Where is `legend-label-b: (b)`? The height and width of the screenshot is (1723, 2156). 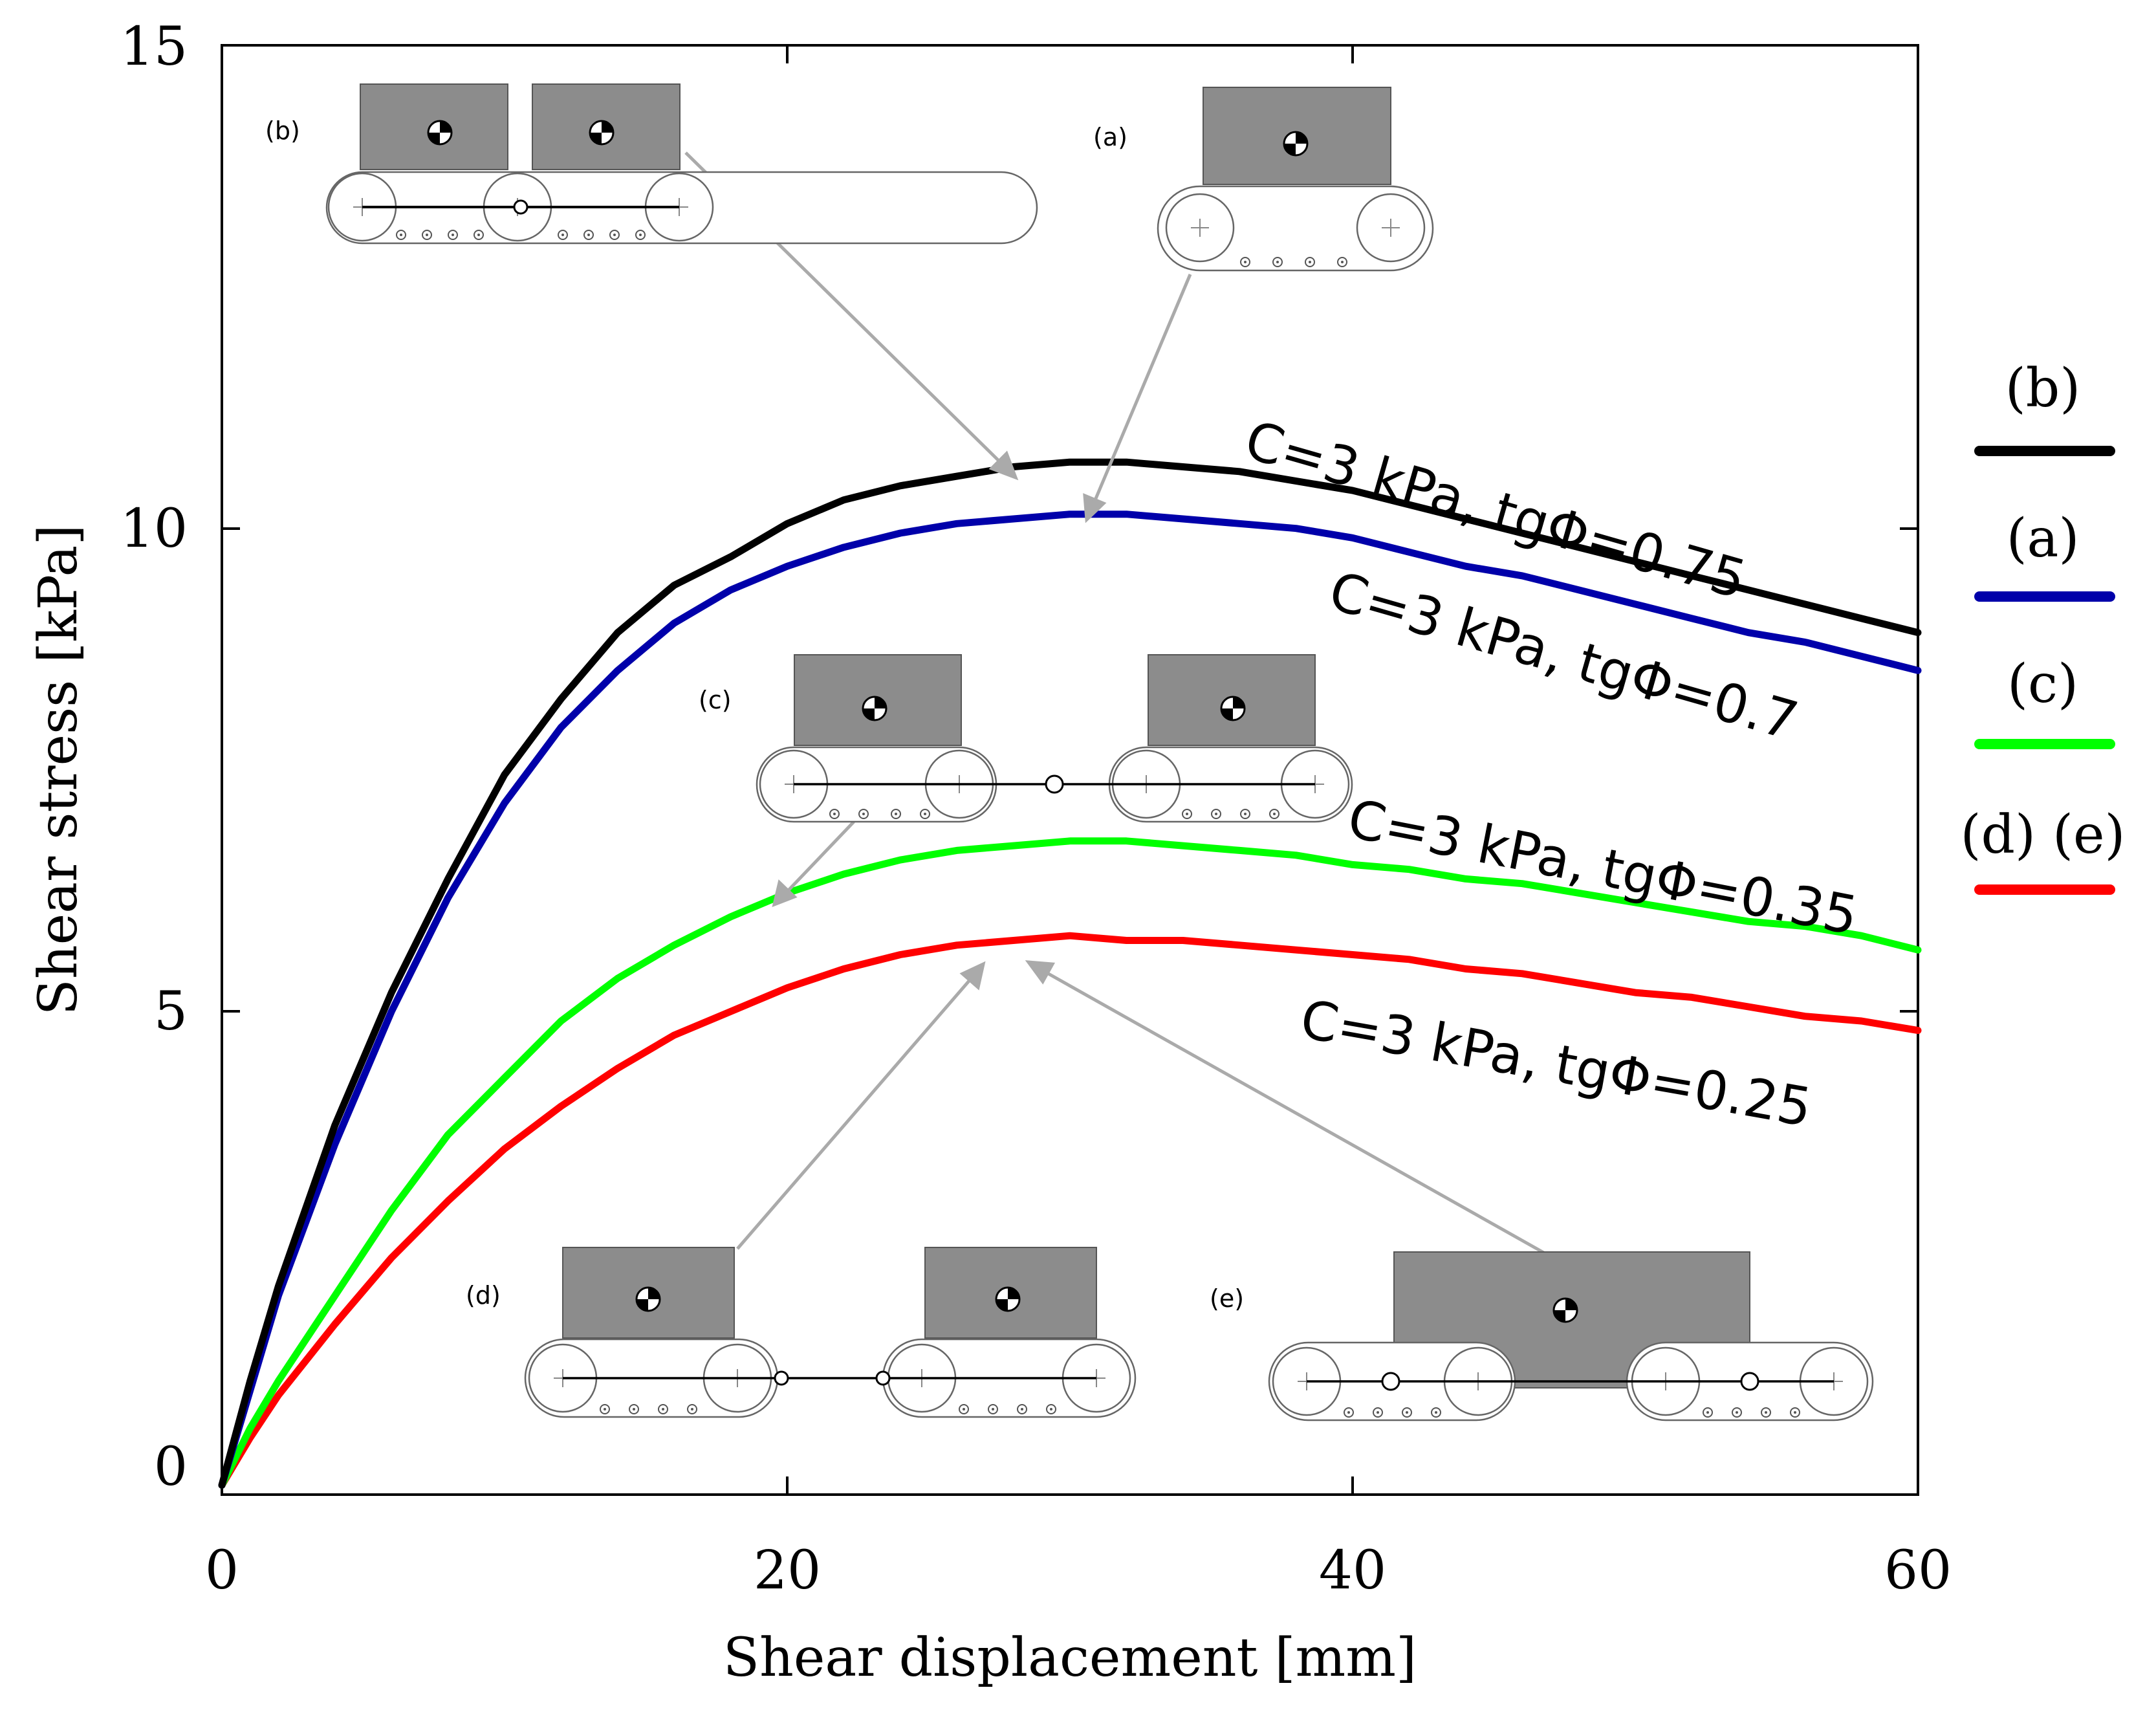
legend-label-b: (b) is located at coordinates (2042, 388).